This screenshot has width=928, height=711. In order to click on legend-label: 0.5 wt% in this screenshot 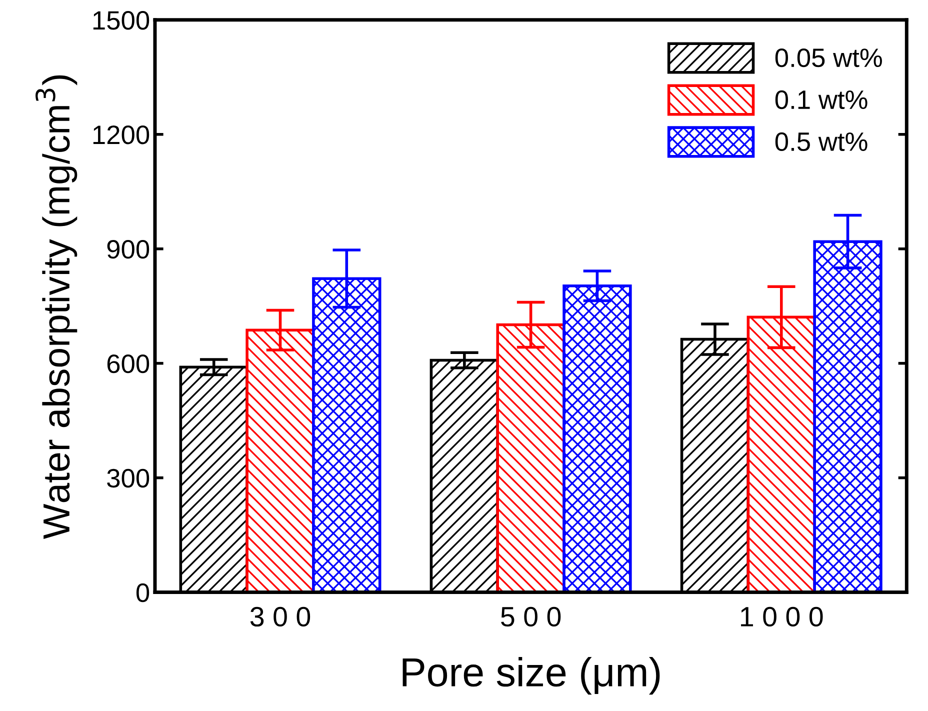, I will do `click(821, 142)`.